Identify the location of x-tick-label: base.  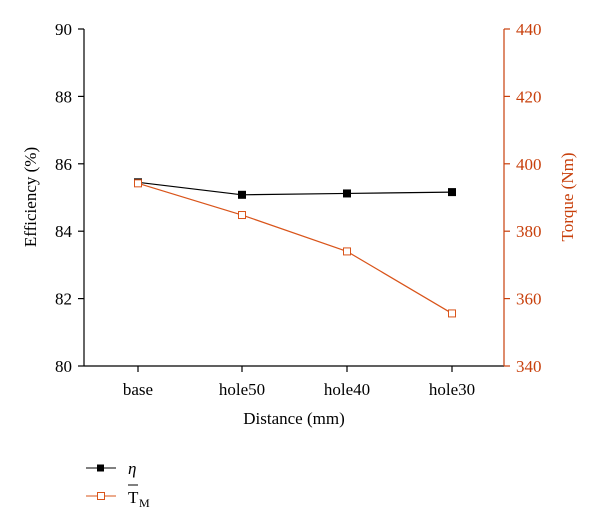
(138, 389).